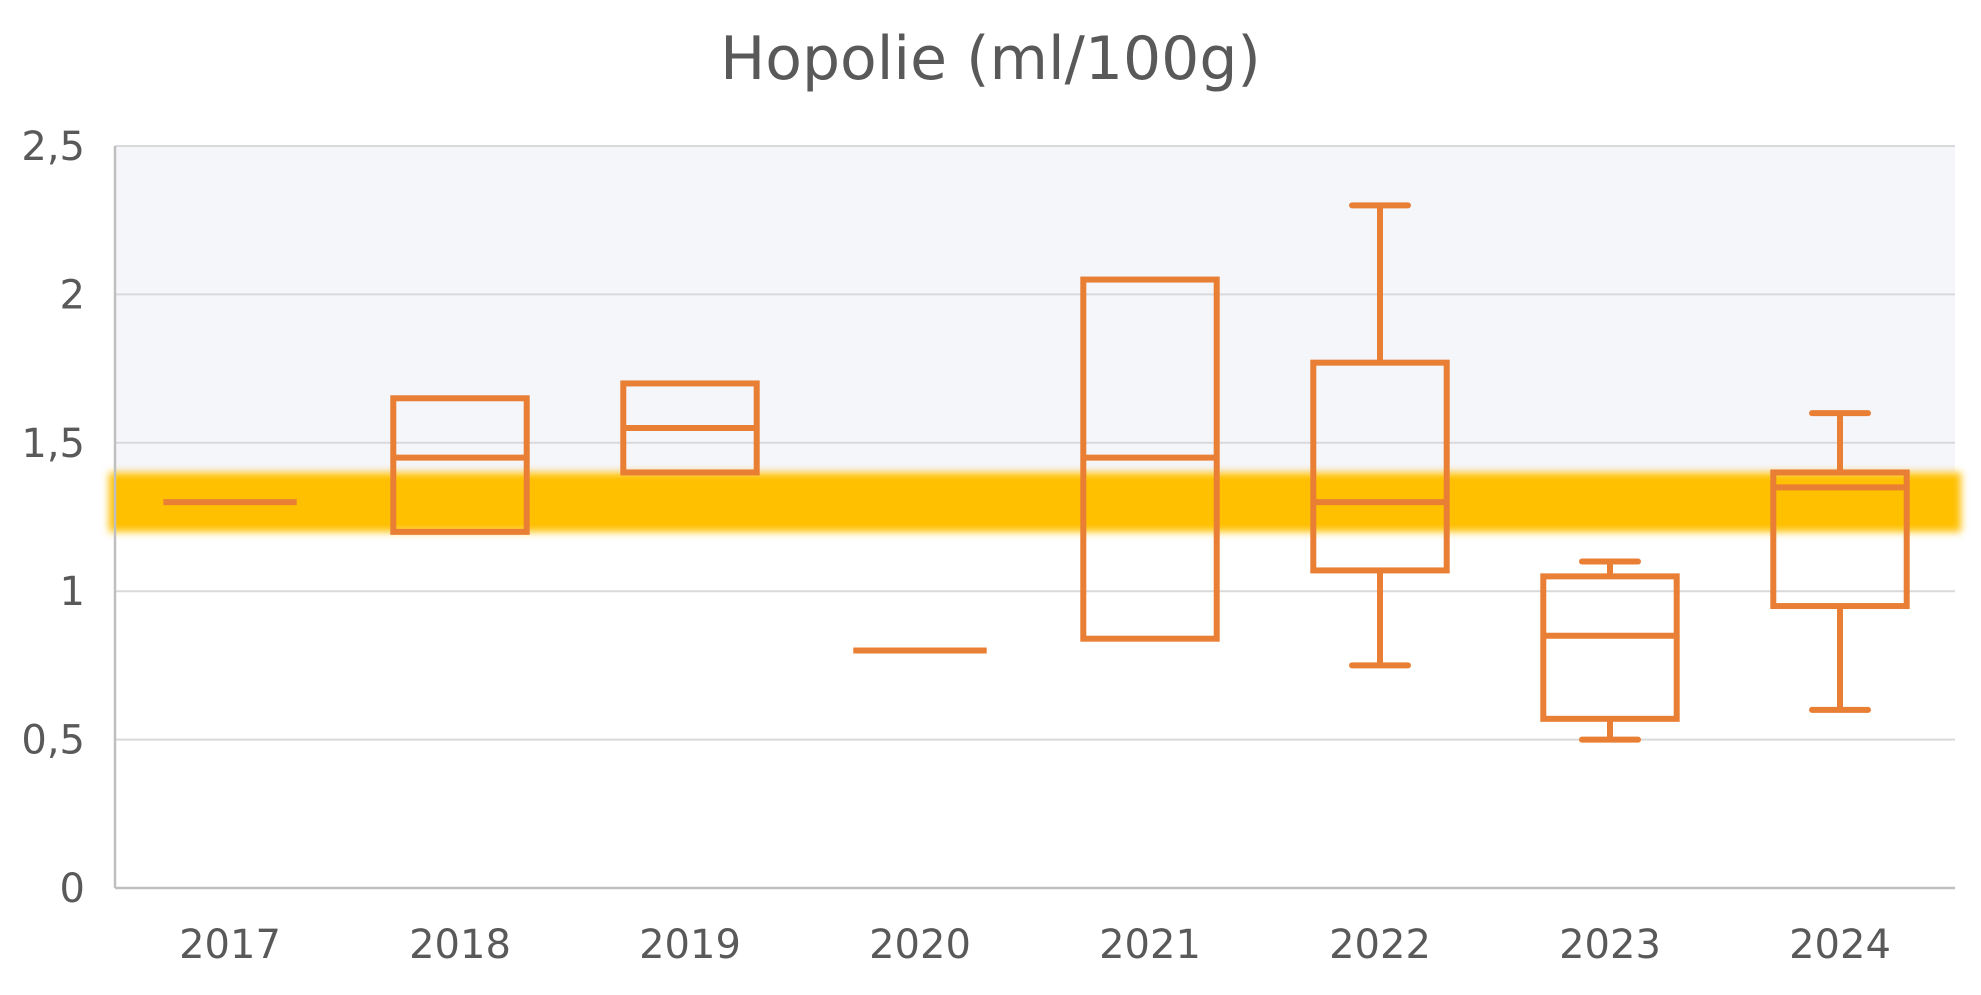  I want to click on iqr-box-2024, so click(1840, 539).